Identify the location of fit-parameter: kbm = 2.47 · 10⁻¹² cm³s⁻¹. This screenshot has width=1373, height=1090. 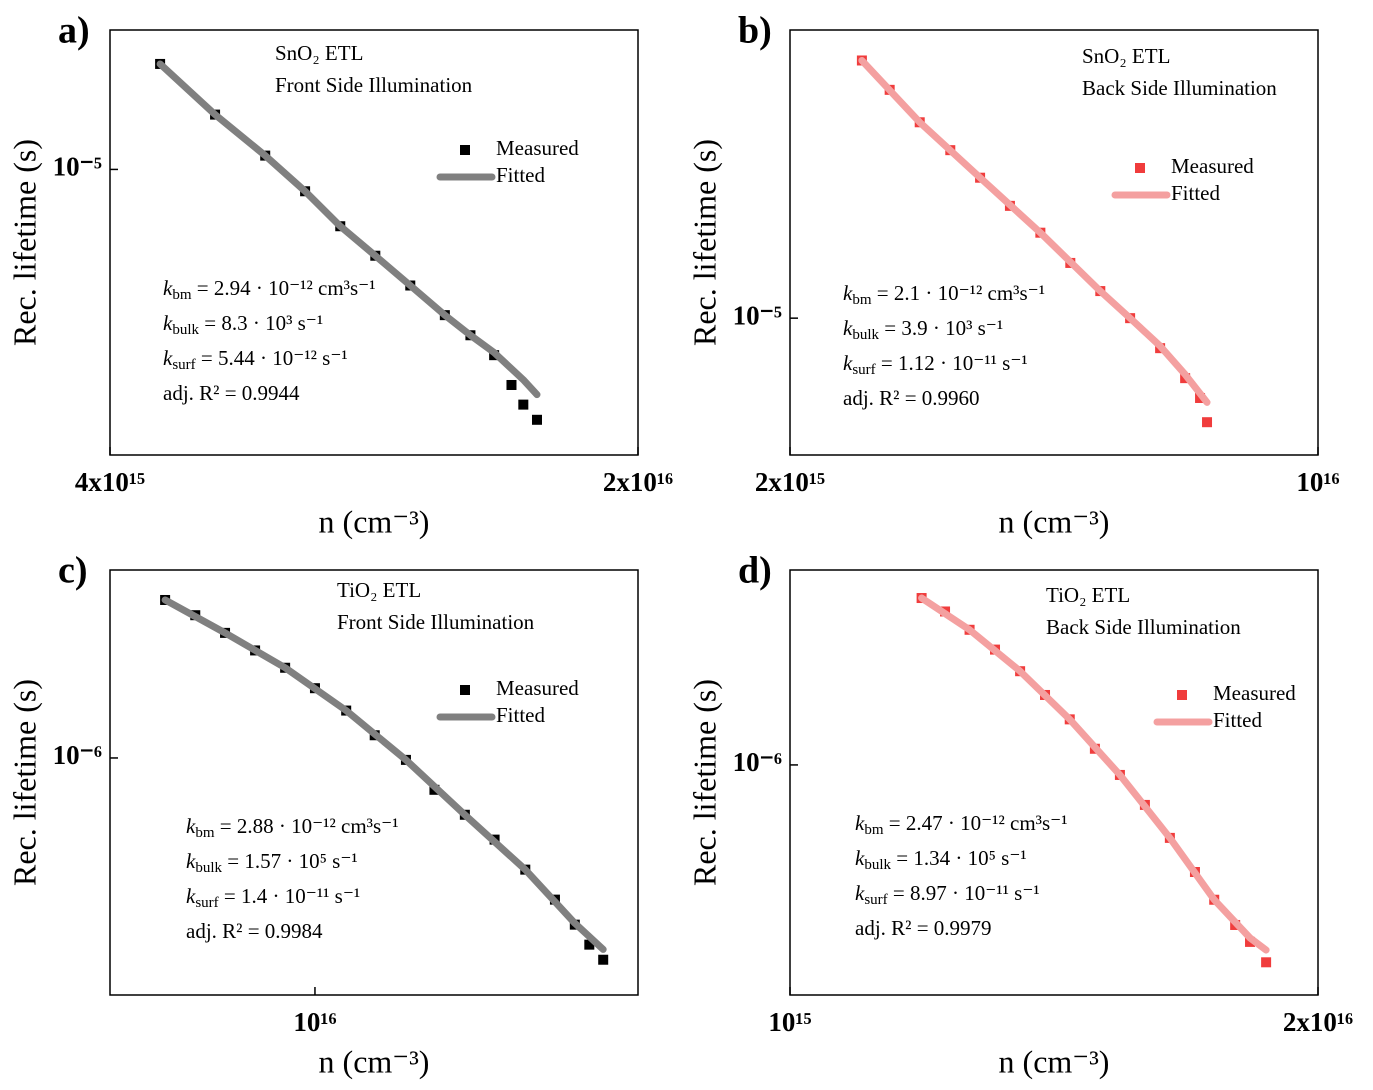
(961, 825).